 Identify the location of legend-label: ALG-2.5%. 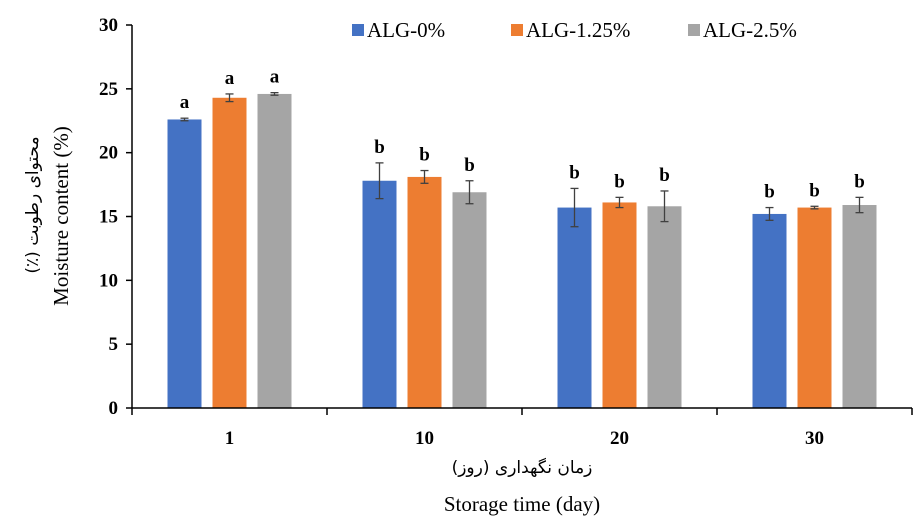
(750, 30).